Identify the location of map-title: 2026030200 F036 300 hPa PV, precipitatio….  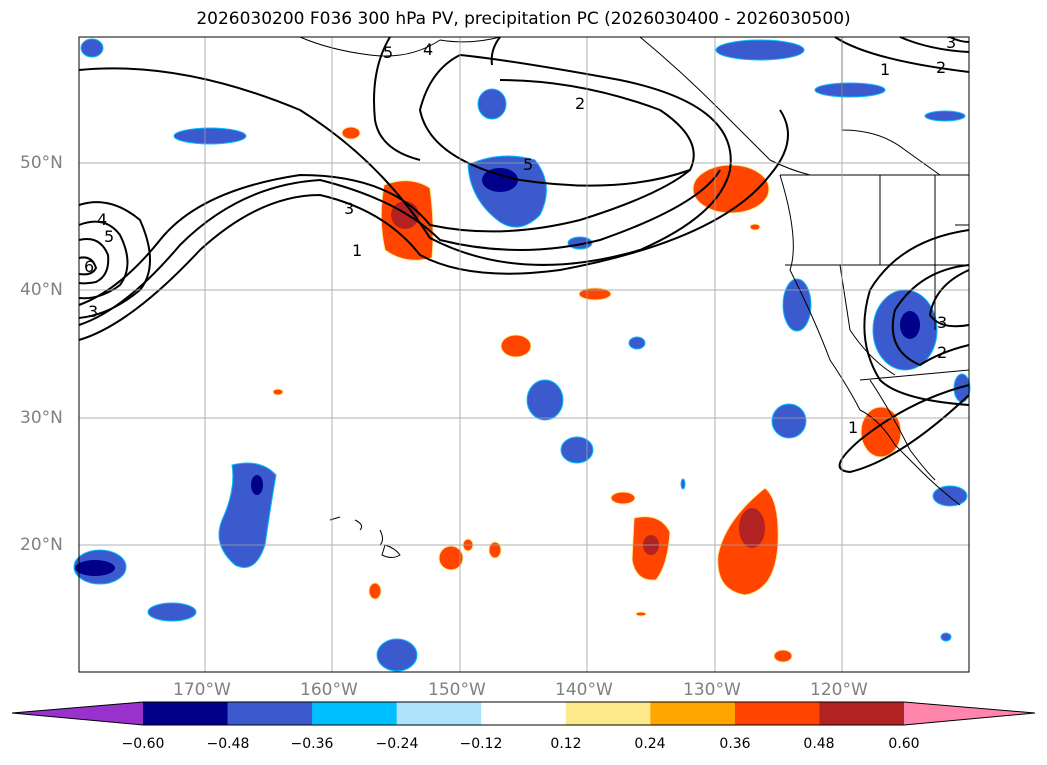
(523, 19).